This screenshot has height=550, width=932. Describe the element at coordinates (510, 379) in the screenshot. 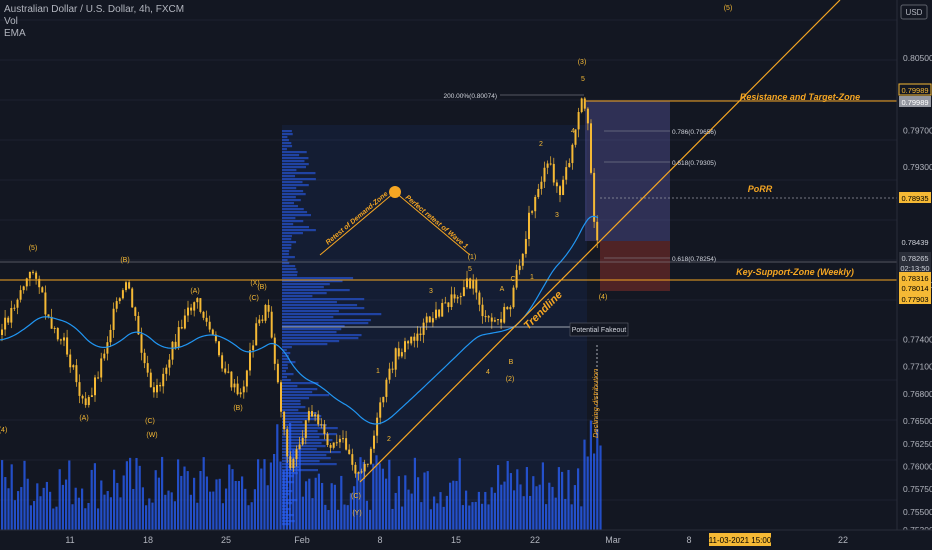

I see `wave-label: (2)` at that location.